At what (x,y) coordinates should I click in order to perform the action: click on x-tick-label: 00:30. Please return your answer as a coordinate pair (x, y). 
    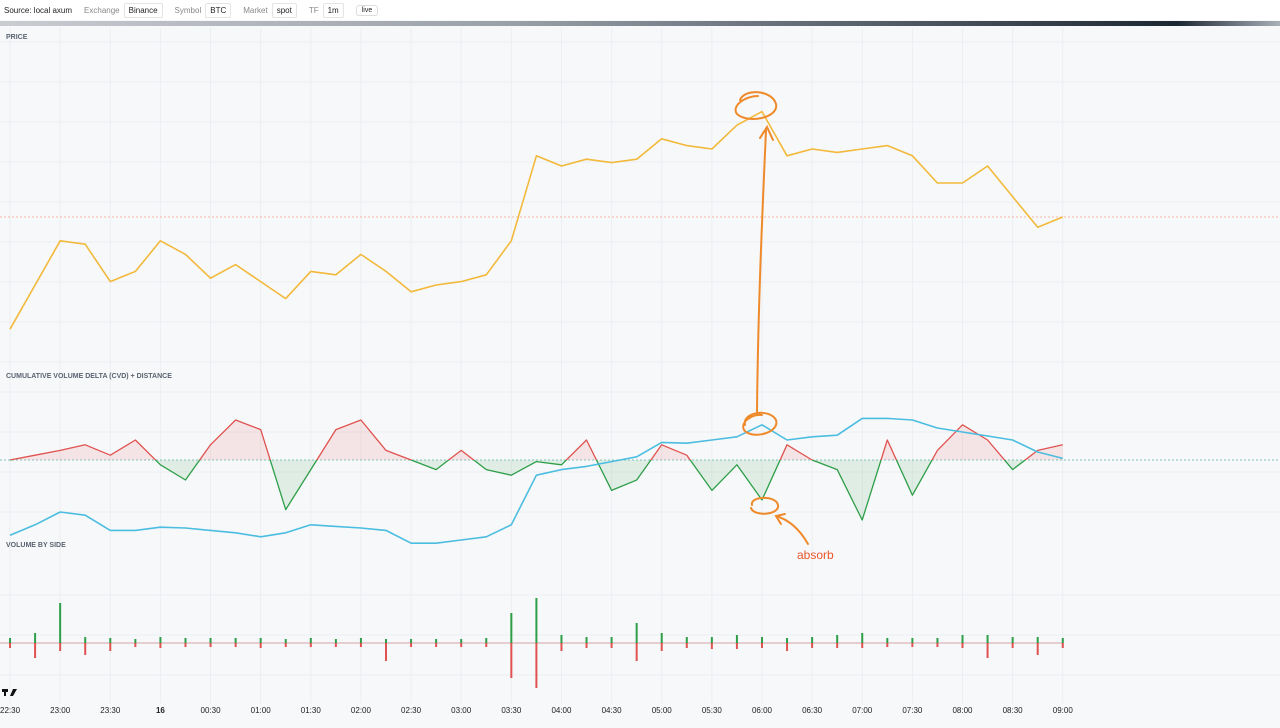
    Looking at the image, I should click on (211, 710).